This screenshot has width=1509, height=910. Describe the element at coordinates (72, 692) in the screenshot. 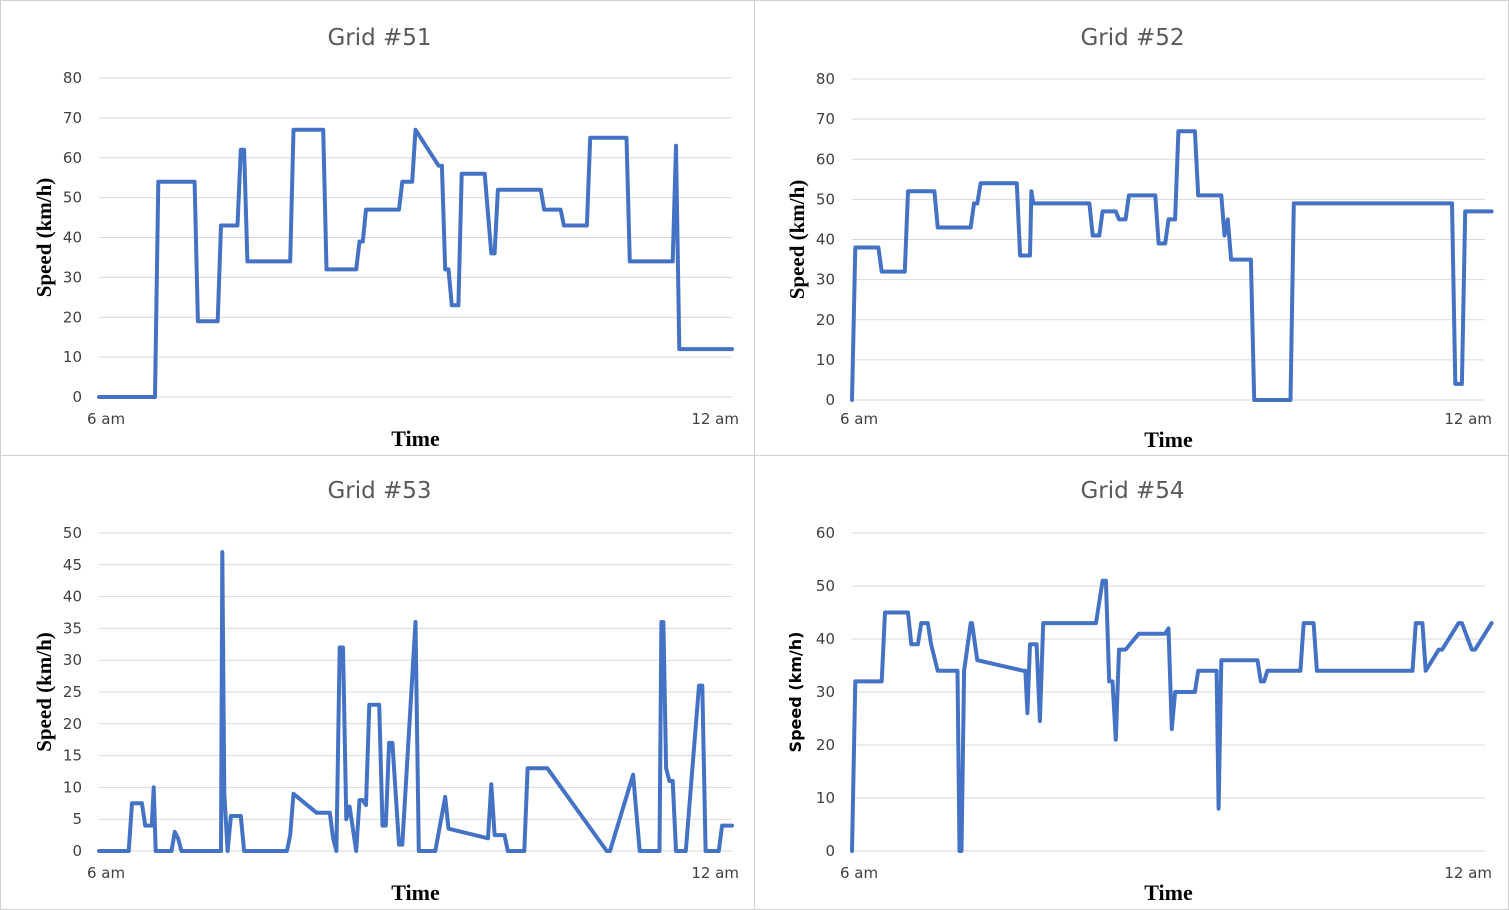

I see `y-tick-label: 25` at that location.